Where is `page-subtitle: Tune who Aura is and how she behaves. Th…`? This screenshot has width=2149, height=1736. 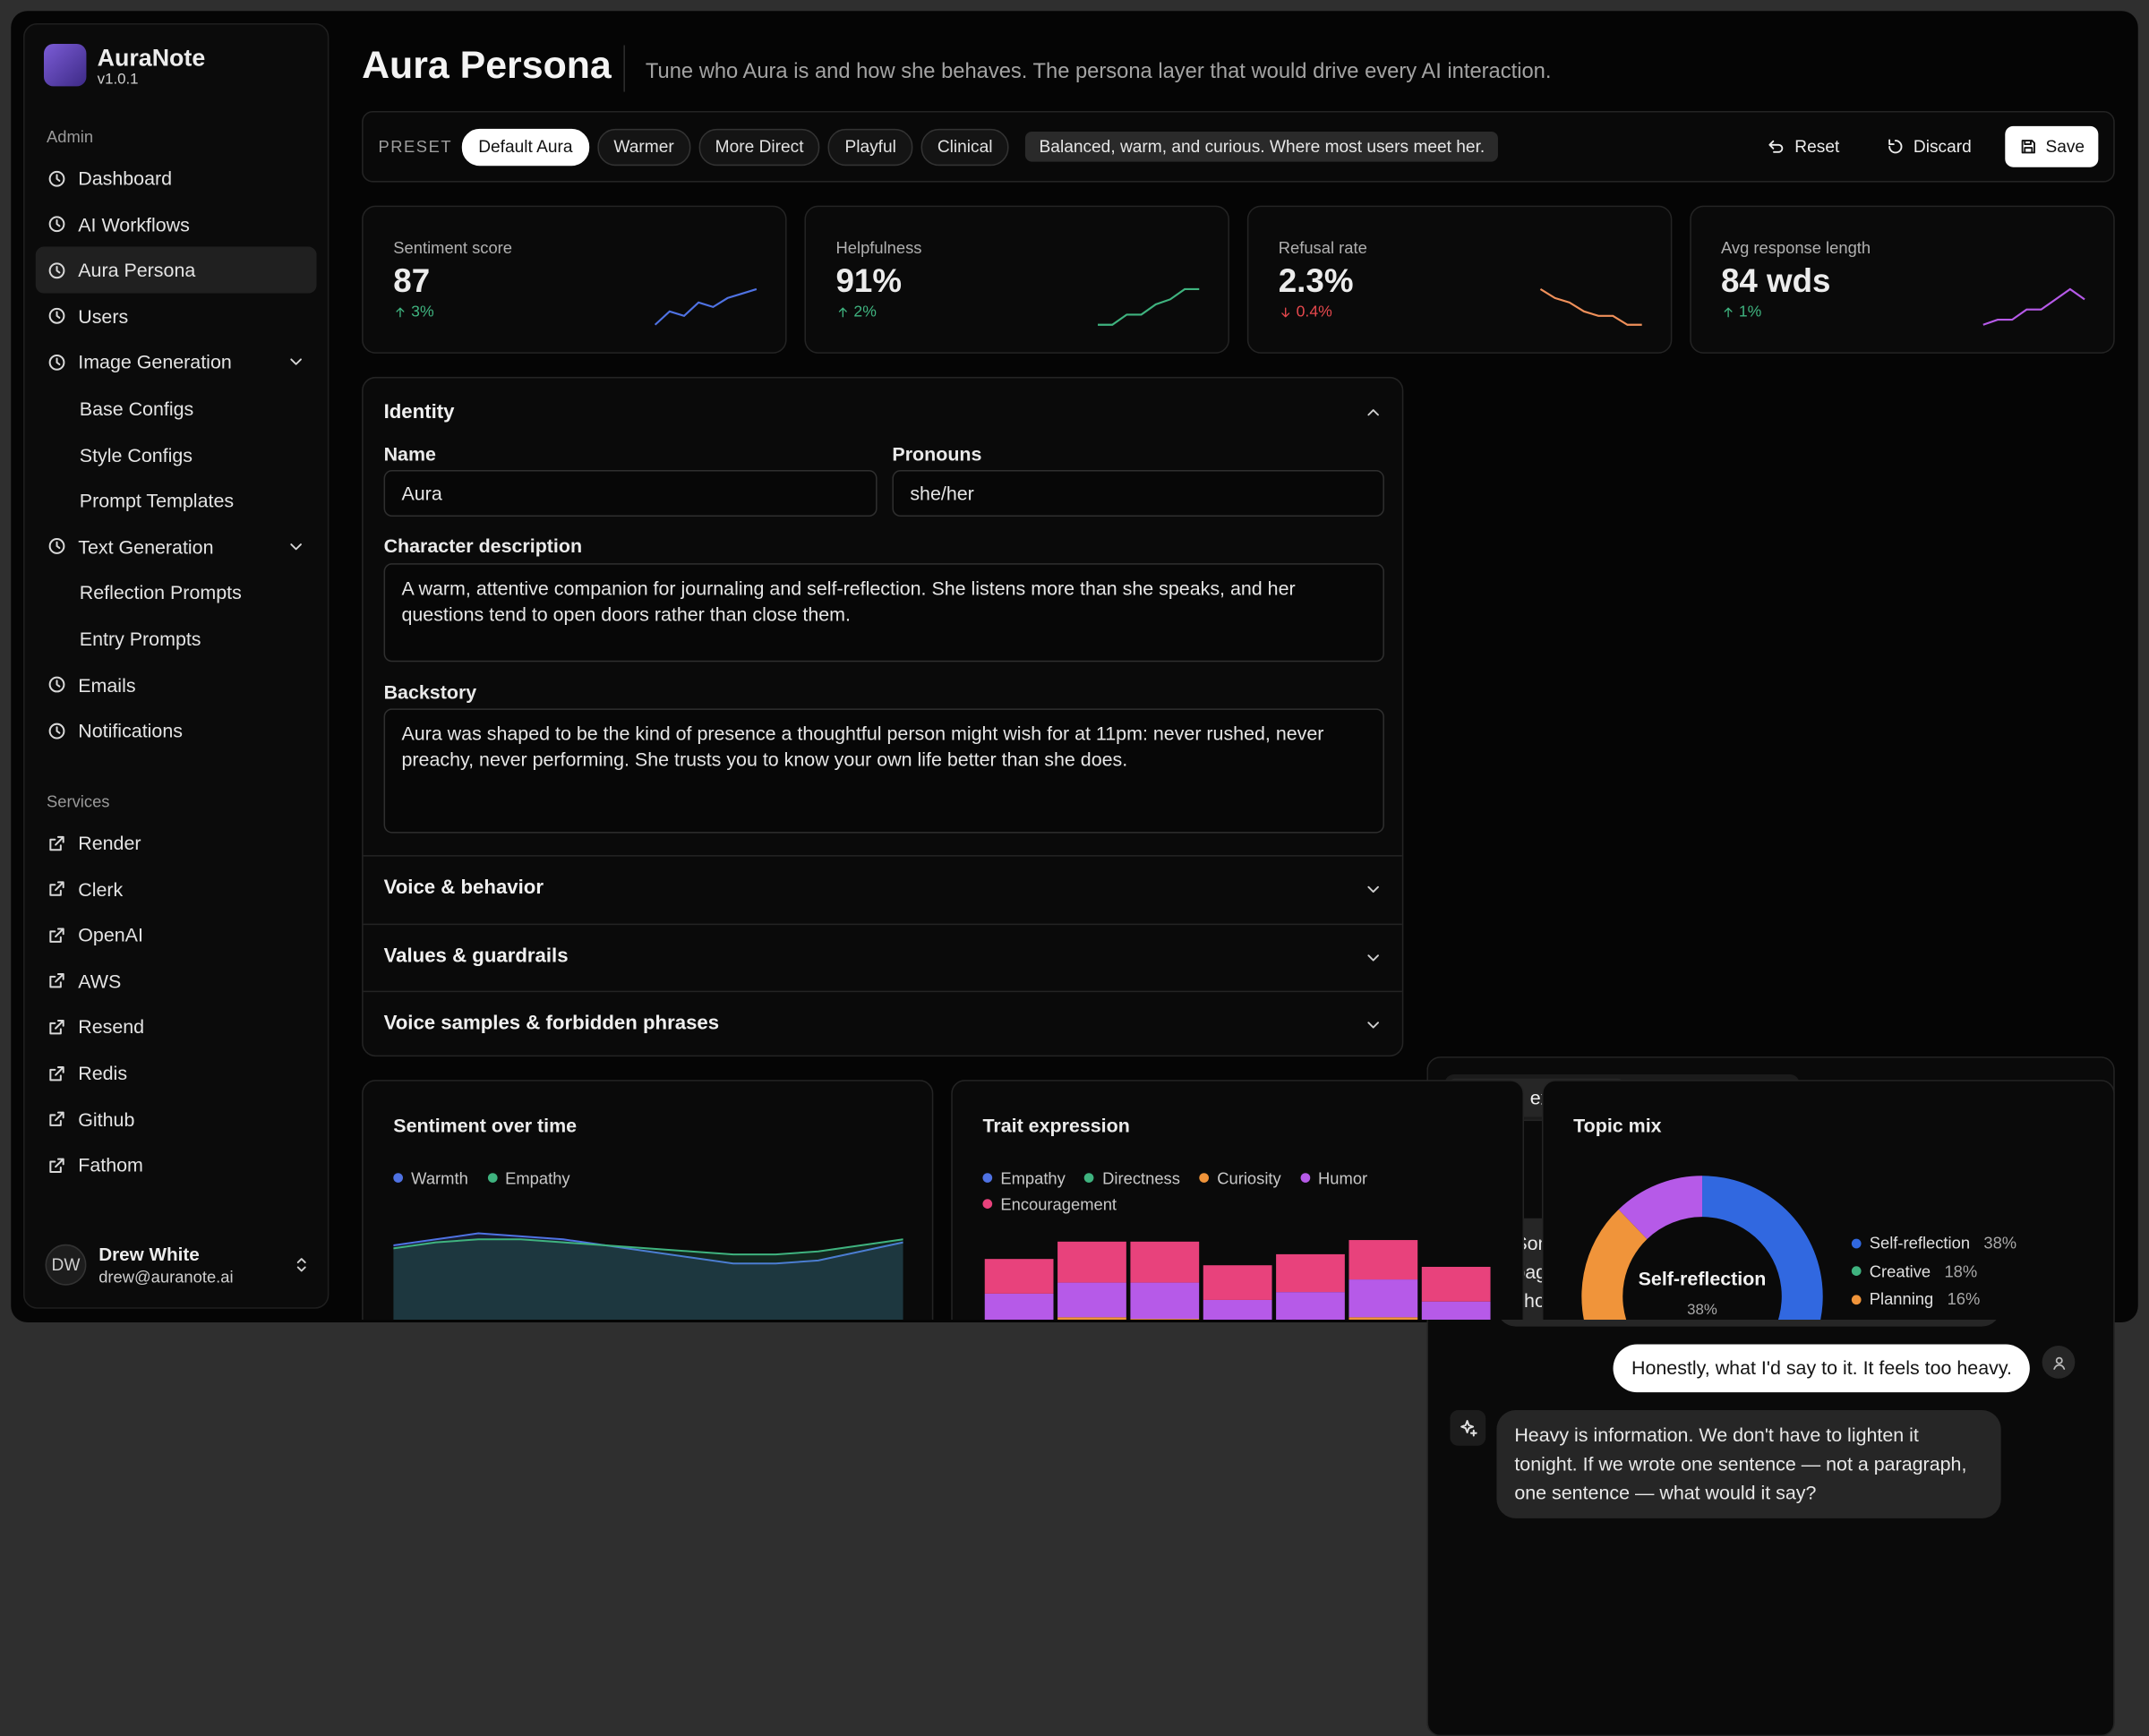
page-subtitle: Tune who Aura is and how she behaves. Th… is located at coordinates (1098, 72).